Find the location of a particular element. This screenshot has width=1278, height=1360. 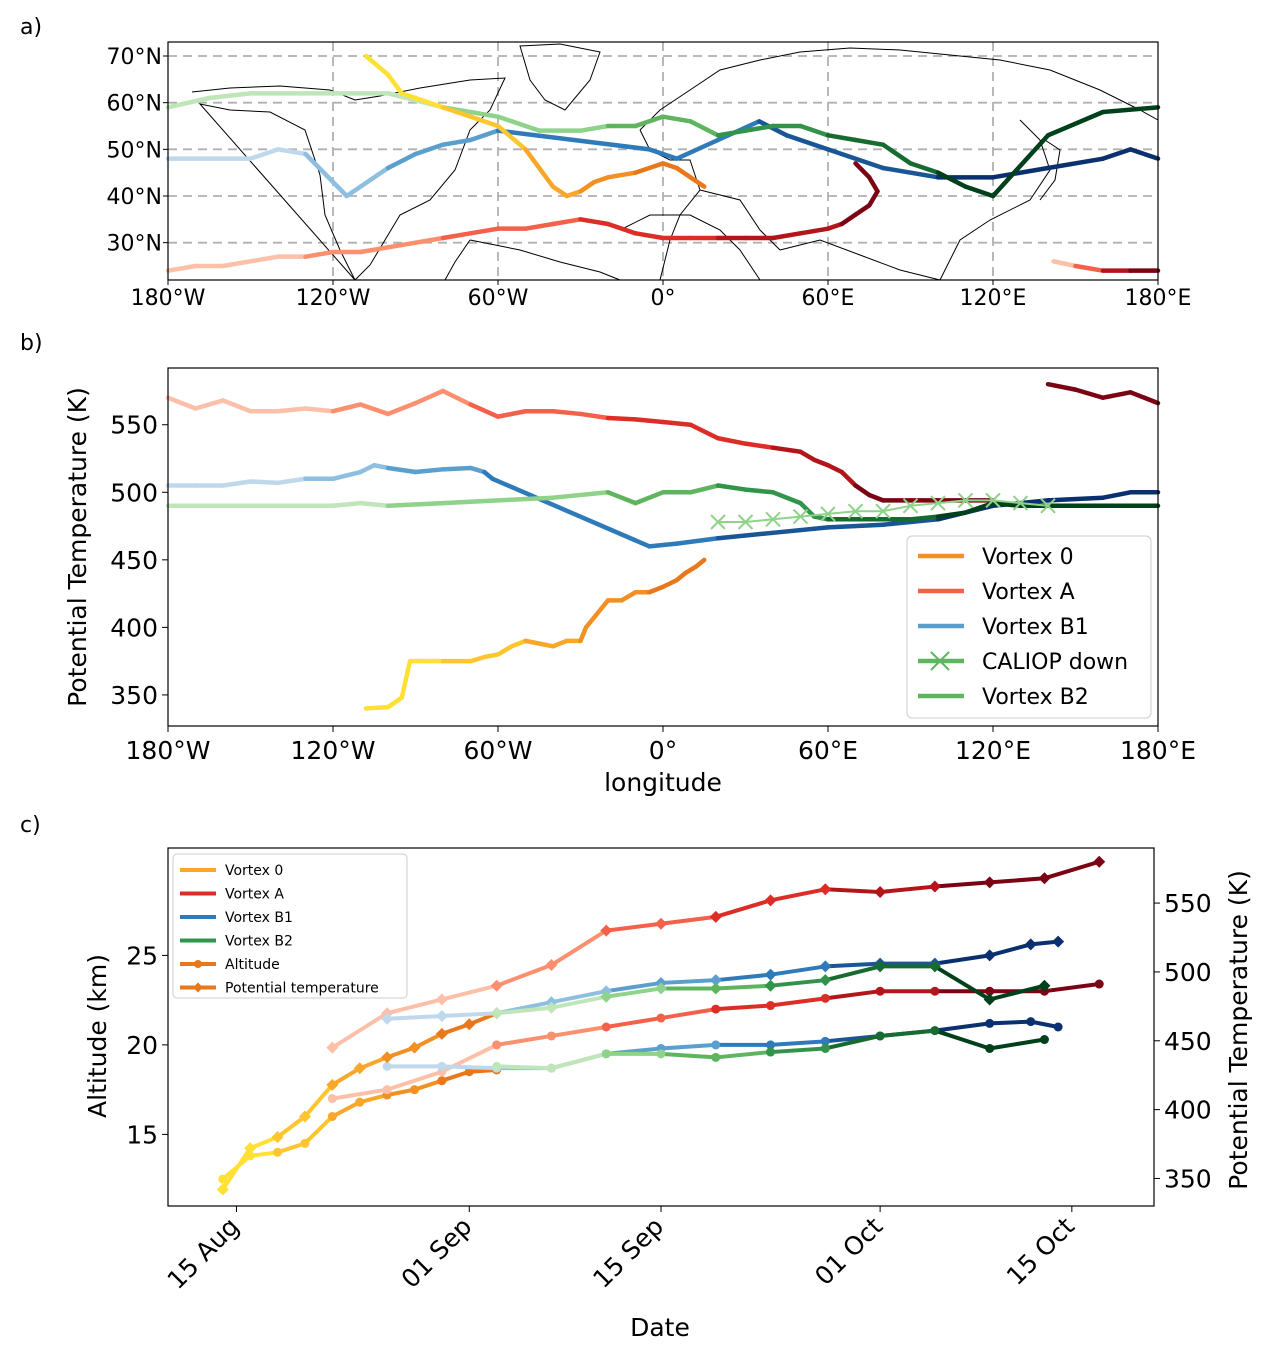

xtick-label: 120°W is located at coordinates (333, 298).